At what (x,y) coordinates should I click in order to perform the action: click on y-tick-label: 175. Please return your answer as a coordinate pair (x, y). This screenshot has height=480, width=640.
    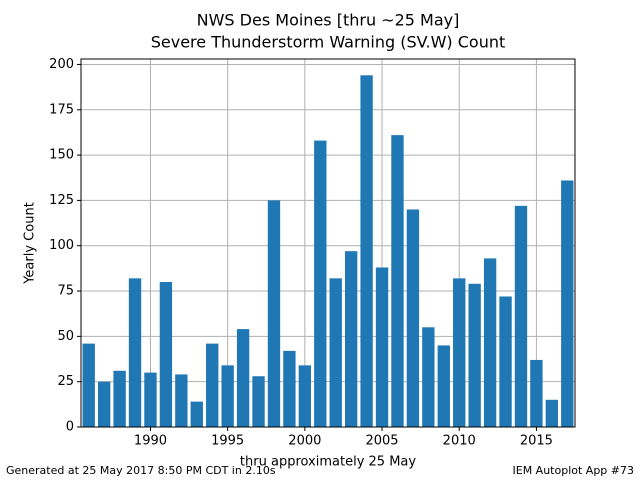
    Looking at the image, I should click on (61, 109).